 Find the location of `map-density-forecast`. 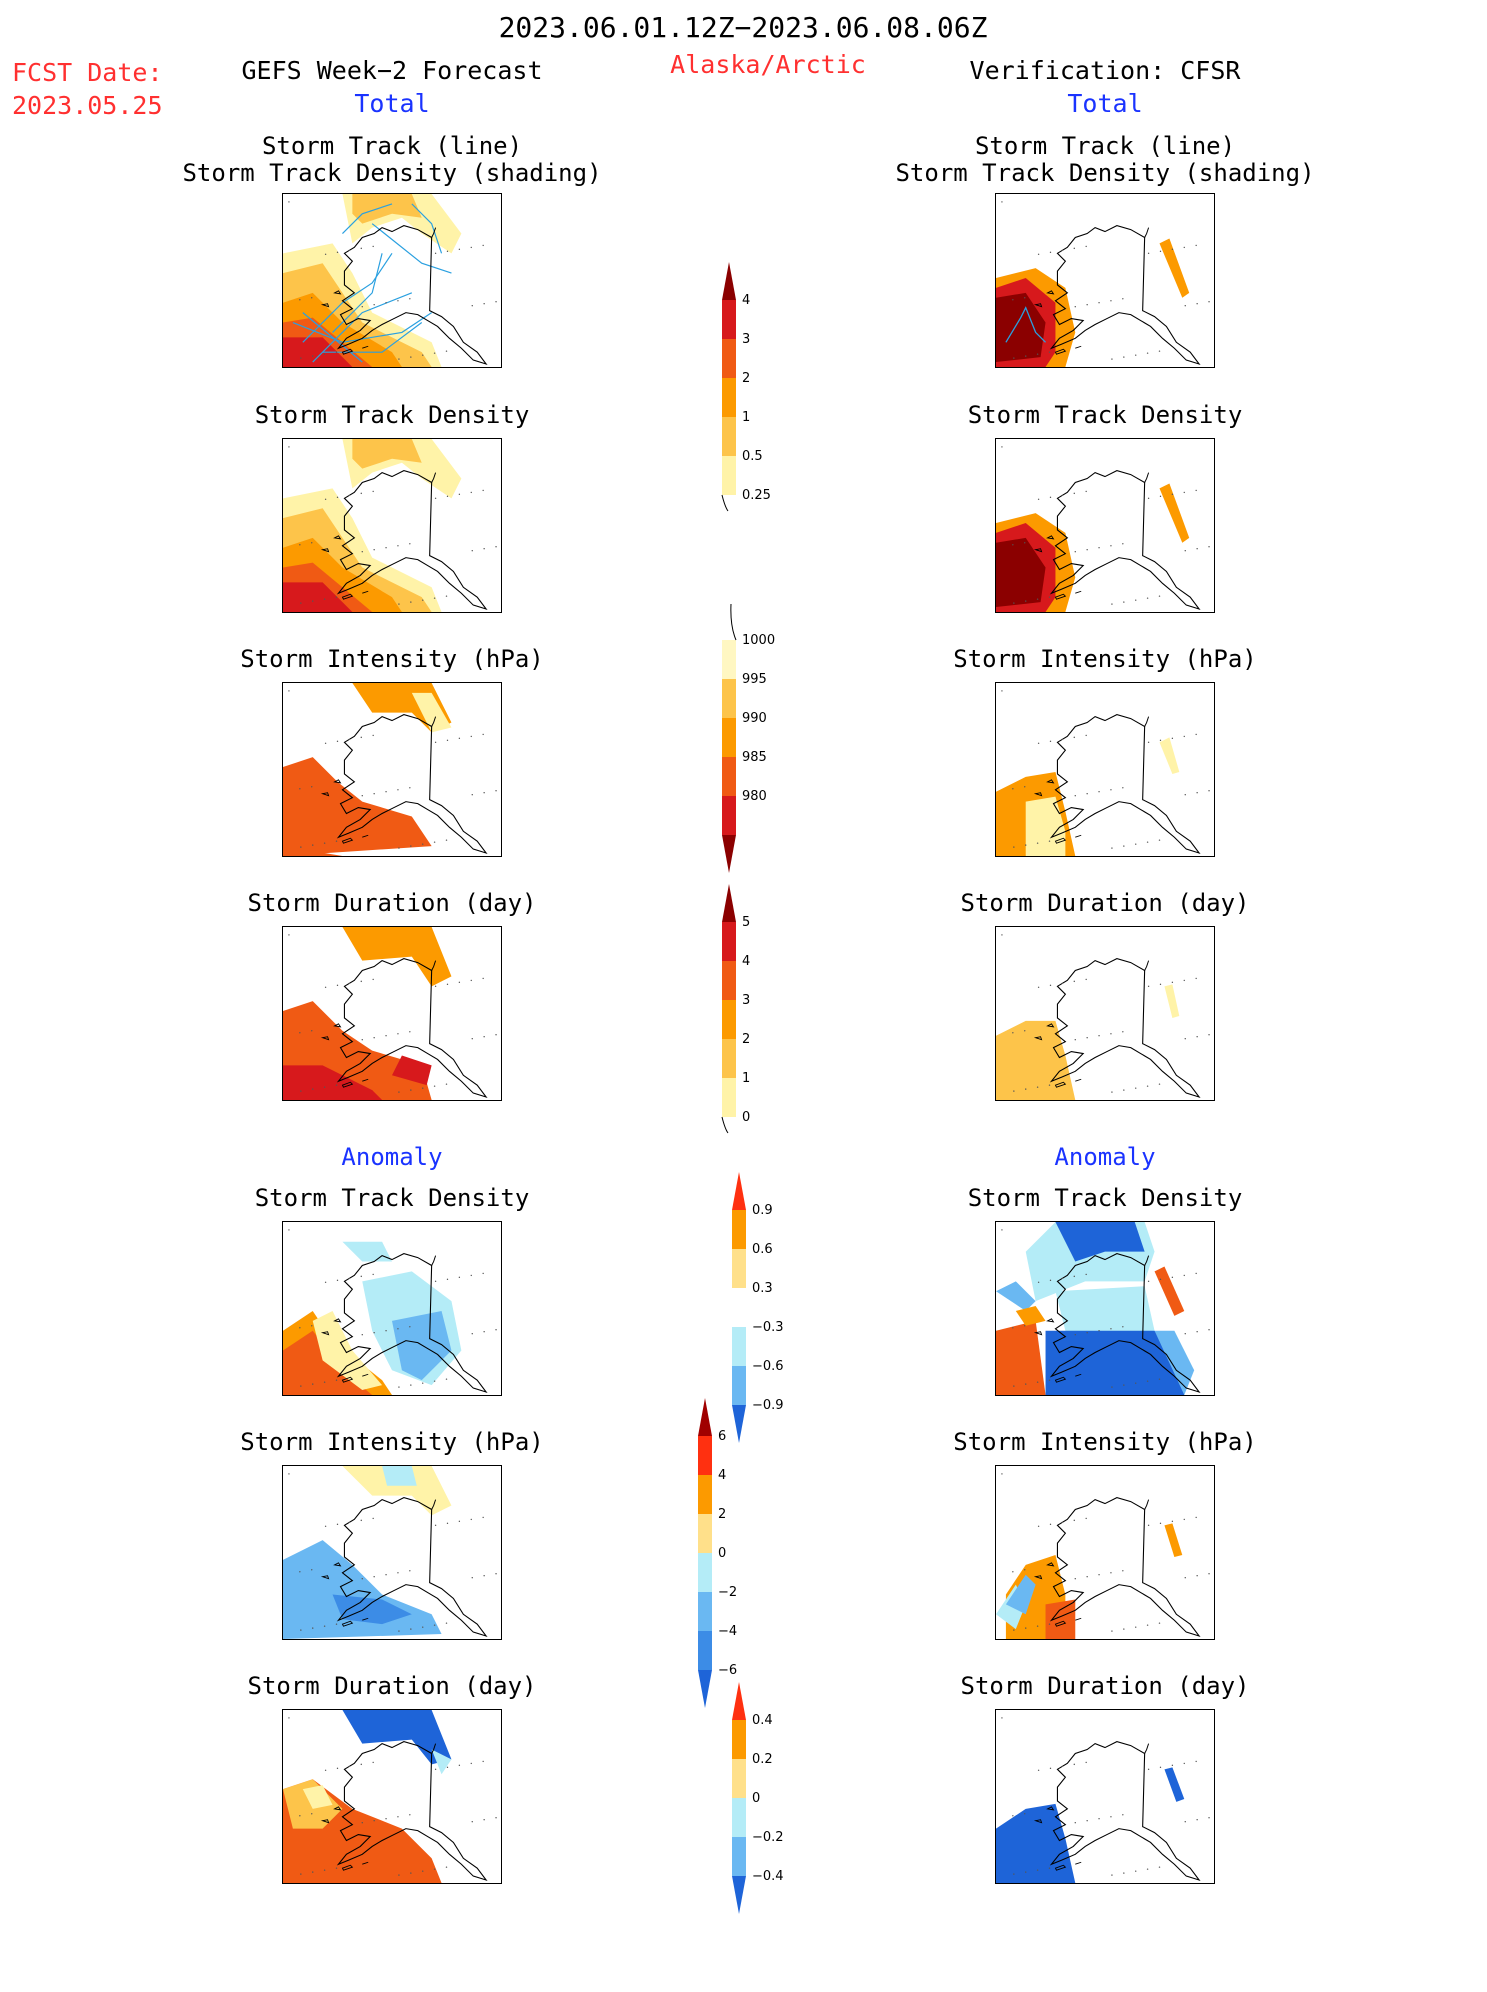

map-density-forecast is located at coordinates (392, 525).